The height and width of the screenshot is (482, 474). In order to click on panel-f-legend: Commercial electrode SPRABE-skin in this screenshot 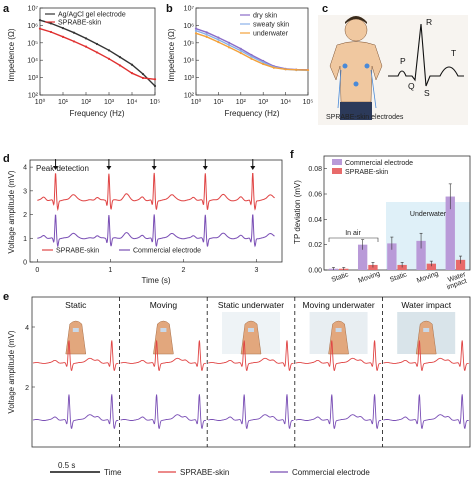, I will do `click(372, 167)`.